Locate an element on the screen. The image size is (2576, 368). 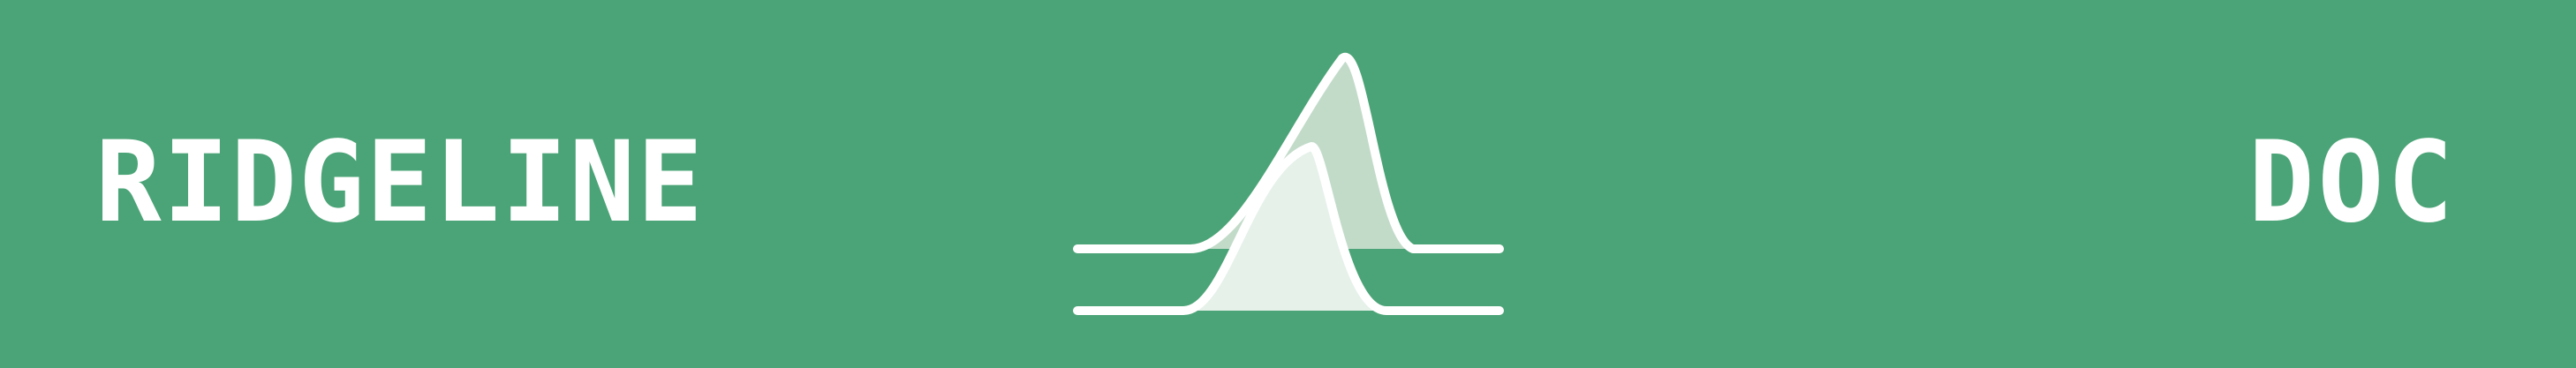
back-ridge-line is located at coordinates (1288, 152).